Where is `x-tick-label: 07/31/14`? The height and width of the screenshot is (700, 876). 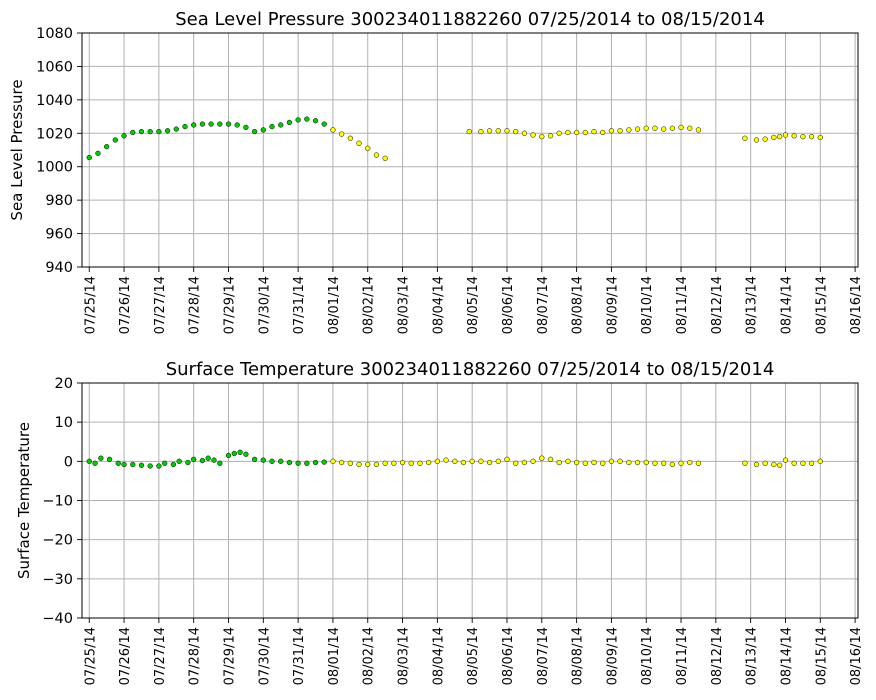
x-tick-label: 07/31/14 is located at coordinates (299, 305).